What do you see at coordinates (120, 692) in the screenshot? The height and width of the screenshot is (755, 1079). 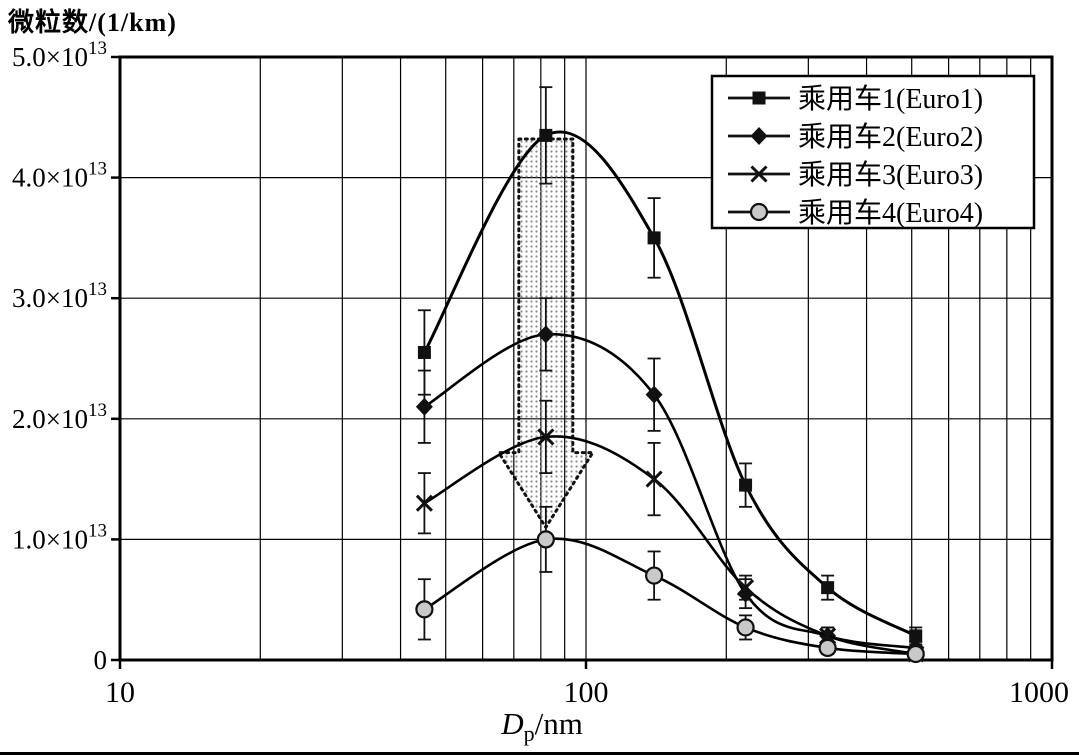 I see `x-tick-label: 10` at bounding box center [120, 692].